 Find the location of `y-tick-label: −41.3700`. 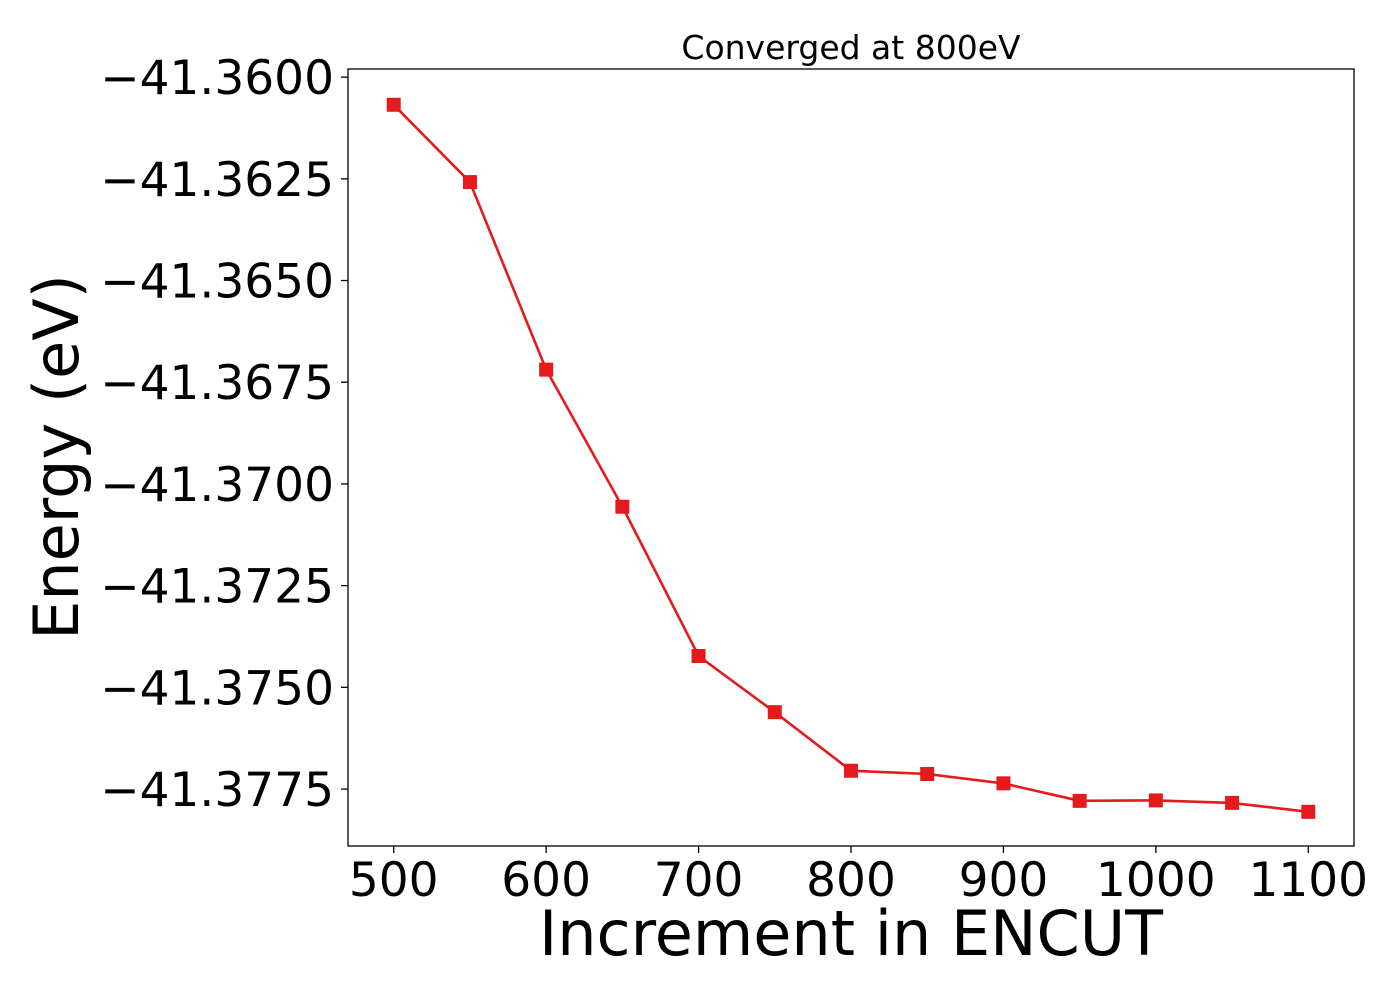

y-tick-label: −41.3700 is located at coordinates (217, 485).